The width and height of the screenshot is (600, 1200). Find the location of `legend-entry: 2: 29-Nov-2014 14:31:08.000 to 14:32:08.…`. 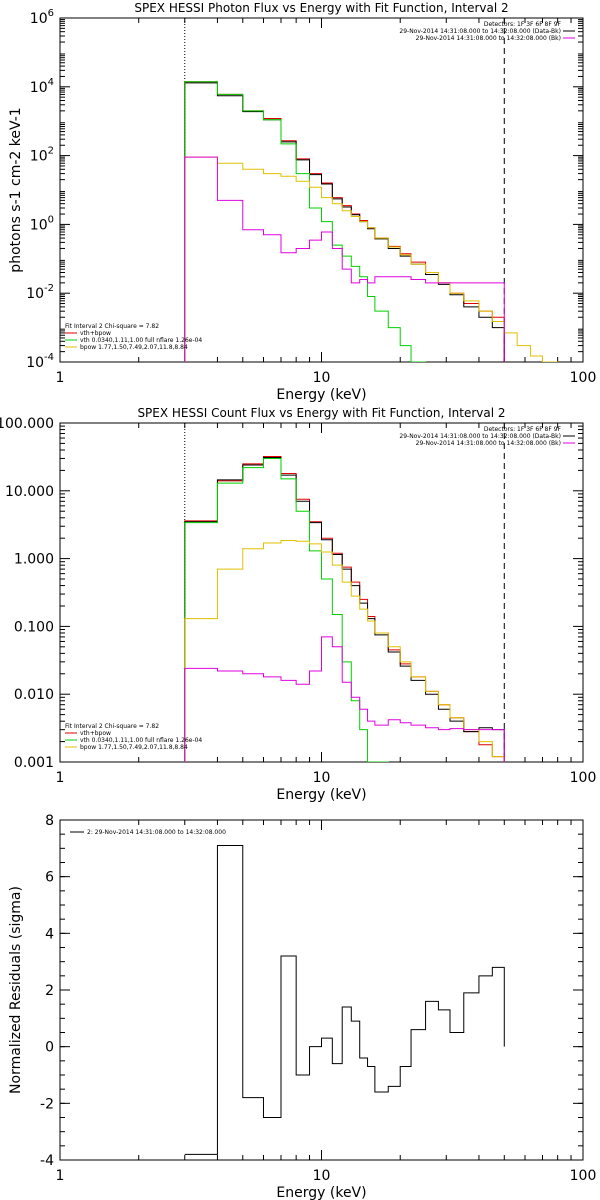

legend-entry: 2: 29-Nov-2014 14:31:08.000 to 14:32:08.… is located at coordinates (156, 832).